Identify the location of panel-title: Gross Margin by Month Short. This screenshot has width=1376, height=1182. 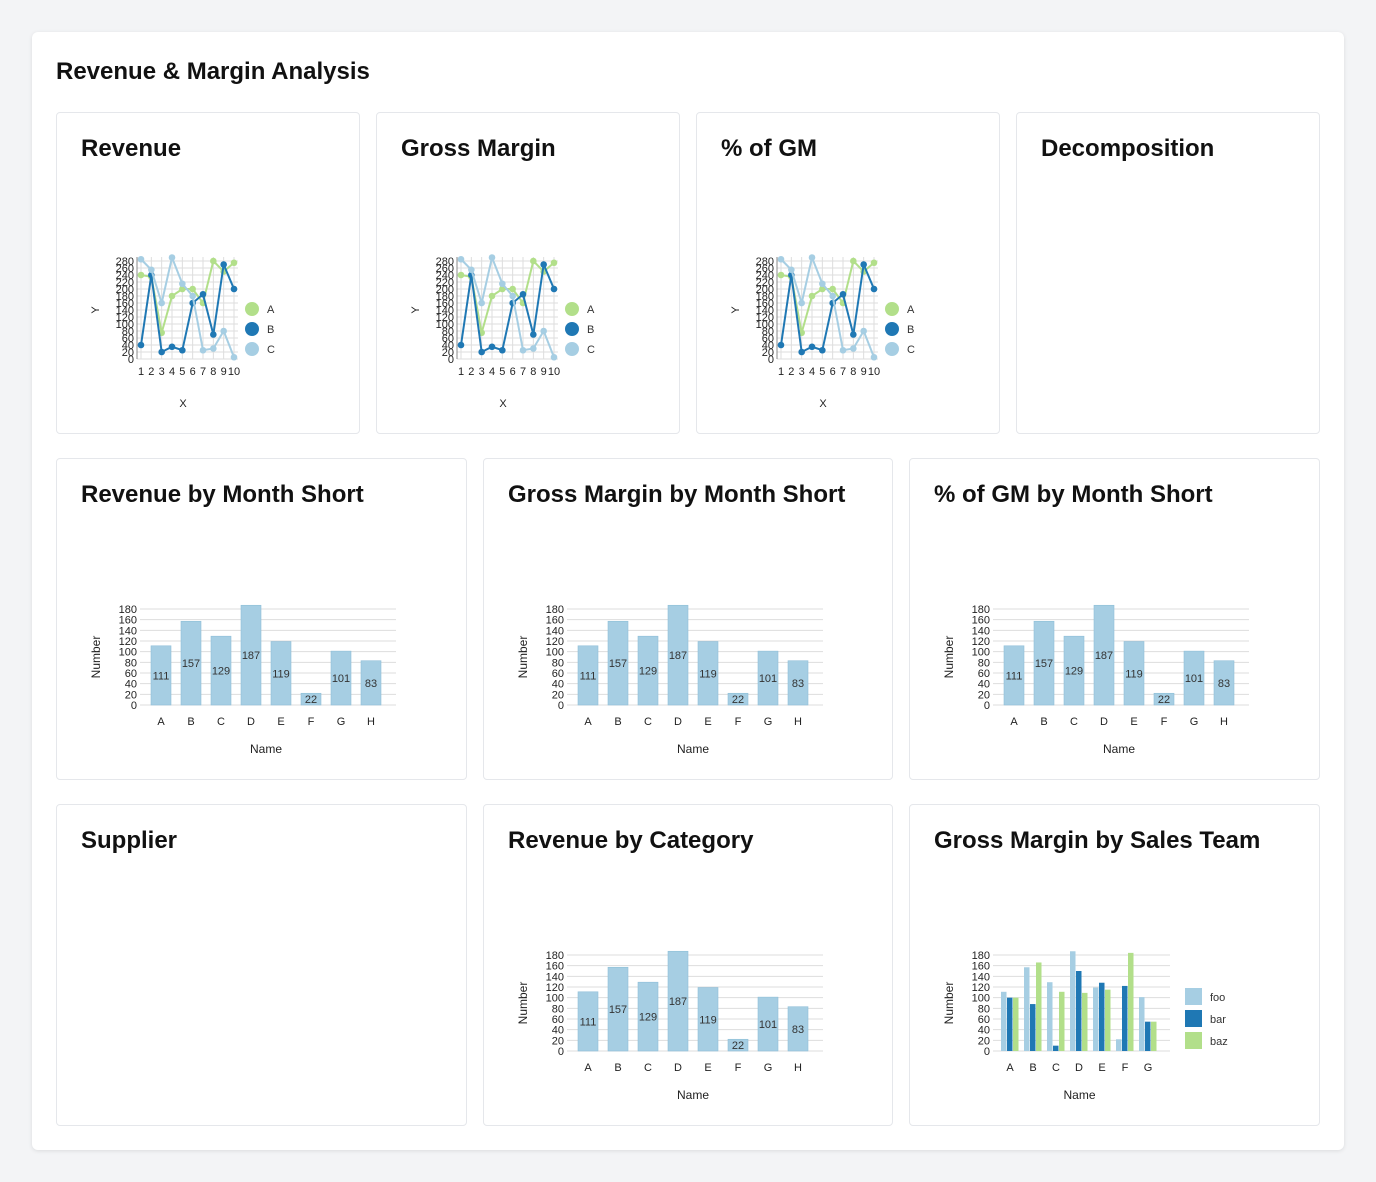
(677, 494).